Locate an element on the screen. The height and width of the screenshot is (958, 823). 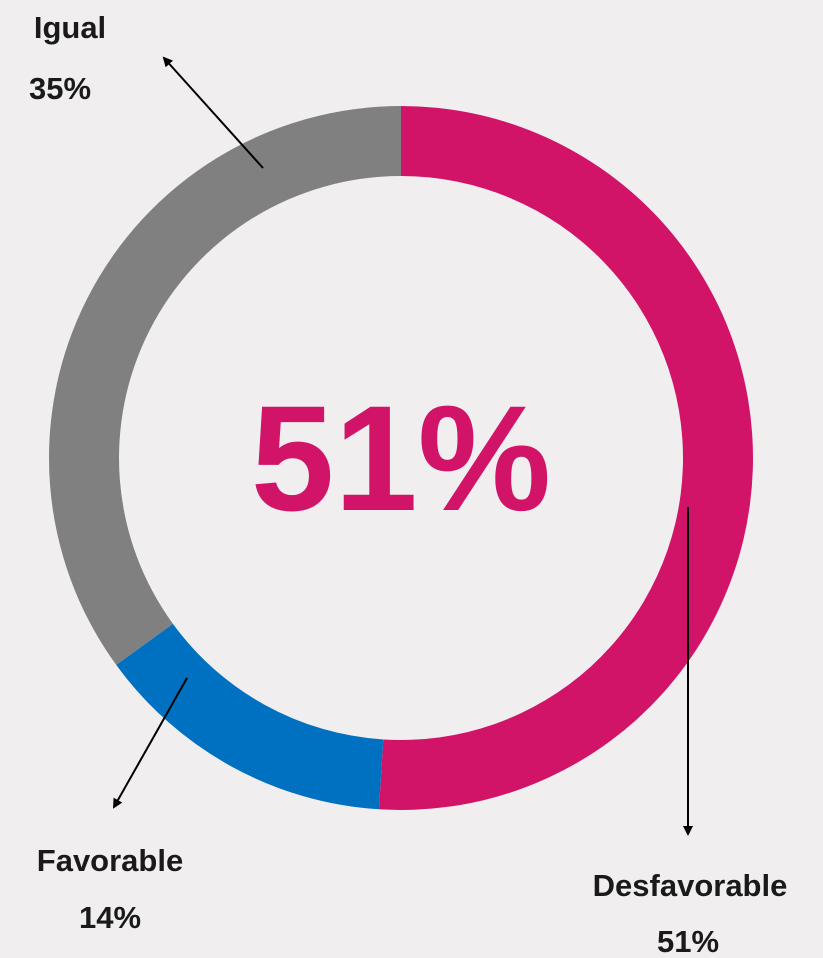
leader-arrow-igual is located at coordinates (213, 112).